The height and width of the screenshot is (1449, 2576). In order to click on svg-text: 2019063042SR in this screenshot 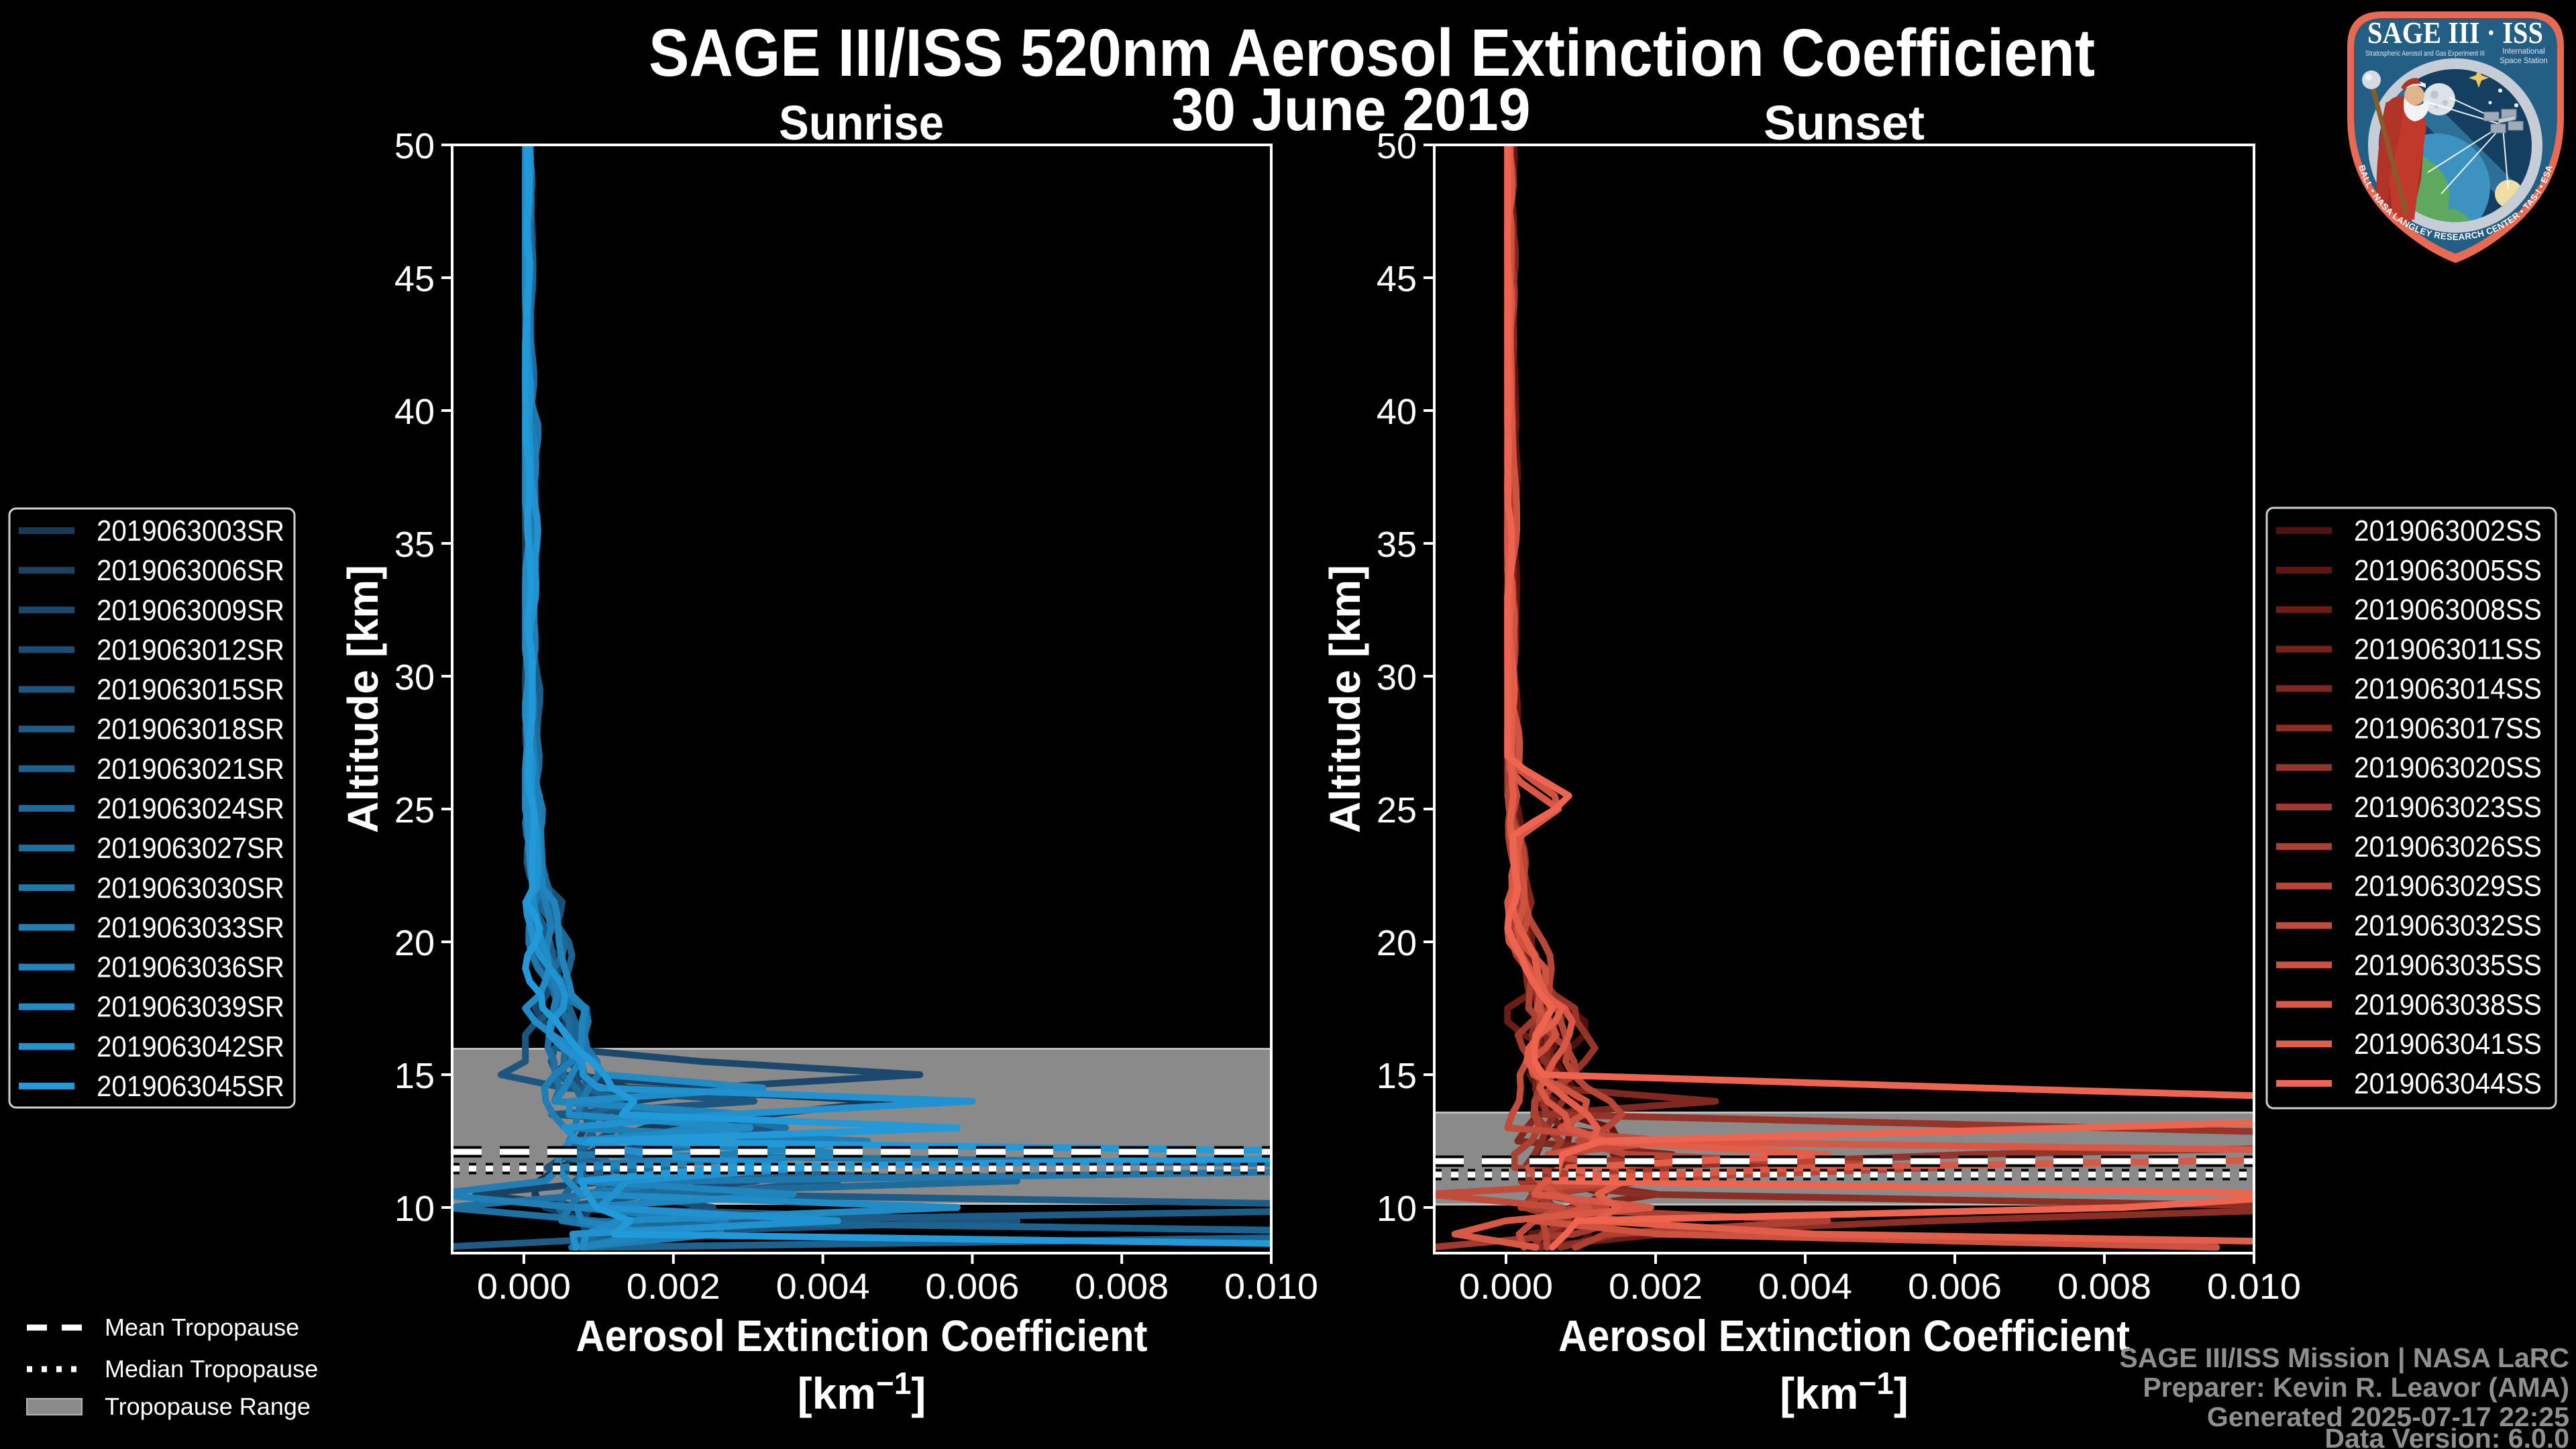, I will do `click(190, 1046)`.